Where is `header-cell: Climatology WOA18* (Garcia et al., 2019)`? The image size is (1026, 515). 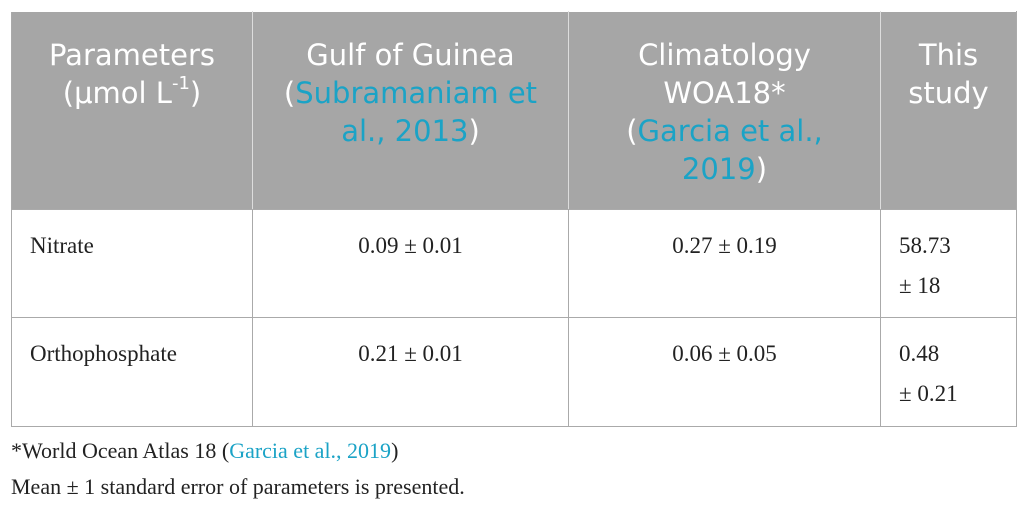 header-cell: Climatology WOA18* (Garcia et al., 2019) is located at coordinates (724, 110).